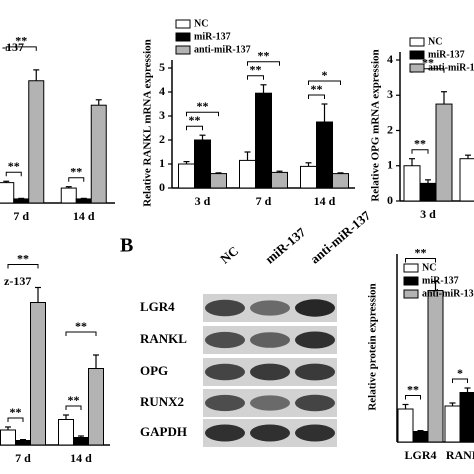  What do you see at coordinates (163, 431) in the screenshot?
I see `blot-row-label: GAPDH` at bounding box center [163, 431].